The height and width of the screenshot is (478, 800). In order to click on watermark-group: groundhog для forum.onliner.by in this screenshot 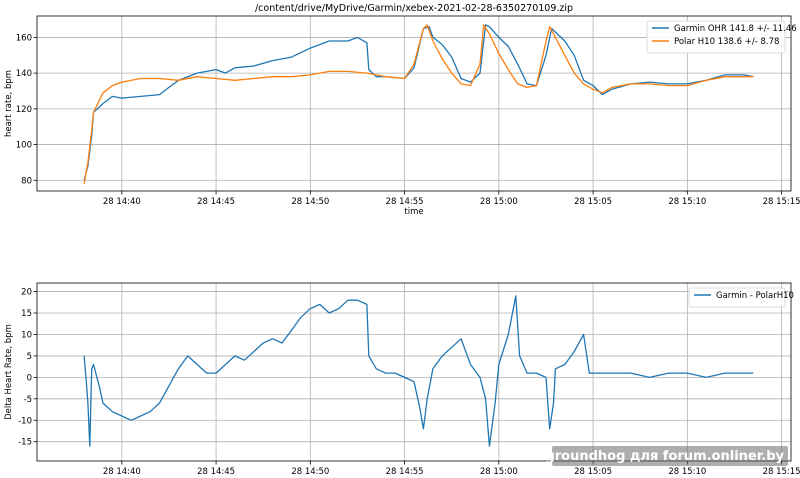, I will do `click(666, 456)`.